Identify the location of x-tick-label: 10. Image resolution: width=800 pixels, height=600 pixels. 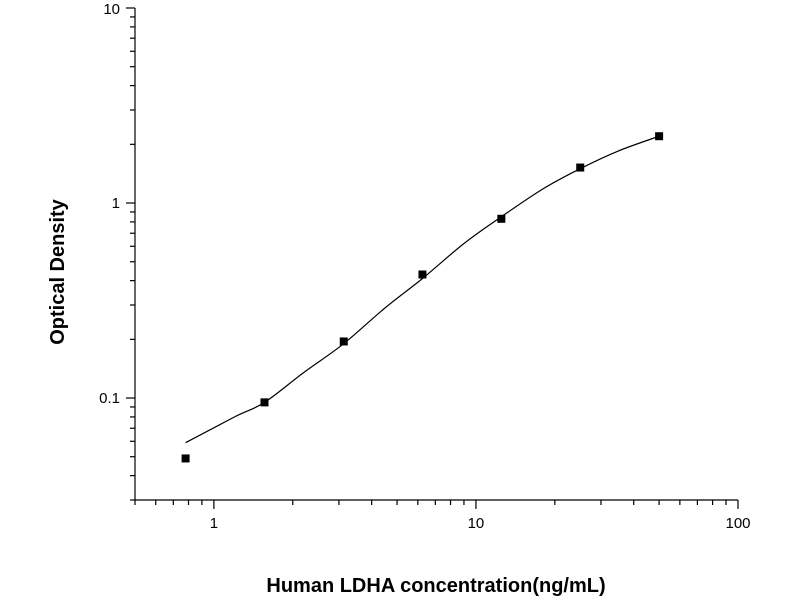
(476, 523).